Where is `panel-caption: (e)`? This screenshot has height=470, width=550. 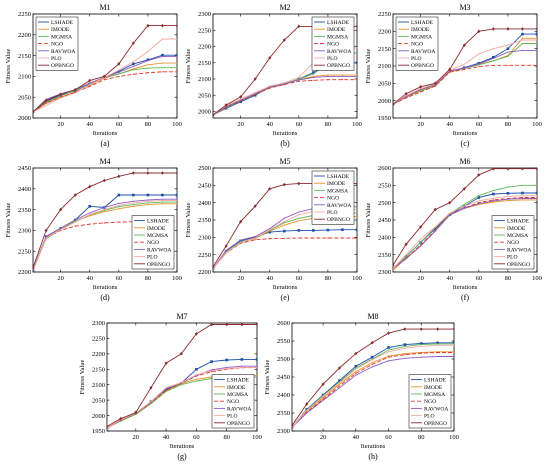 panel-caption: (e) is located at coordinates (285, 297).